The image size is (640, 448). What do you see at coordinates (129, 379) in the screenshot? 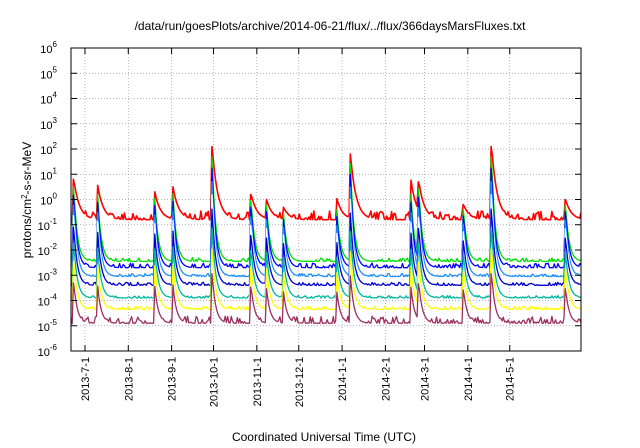
I see `x-tick-label: 2013-8-1` at bounding box center [129, 379].